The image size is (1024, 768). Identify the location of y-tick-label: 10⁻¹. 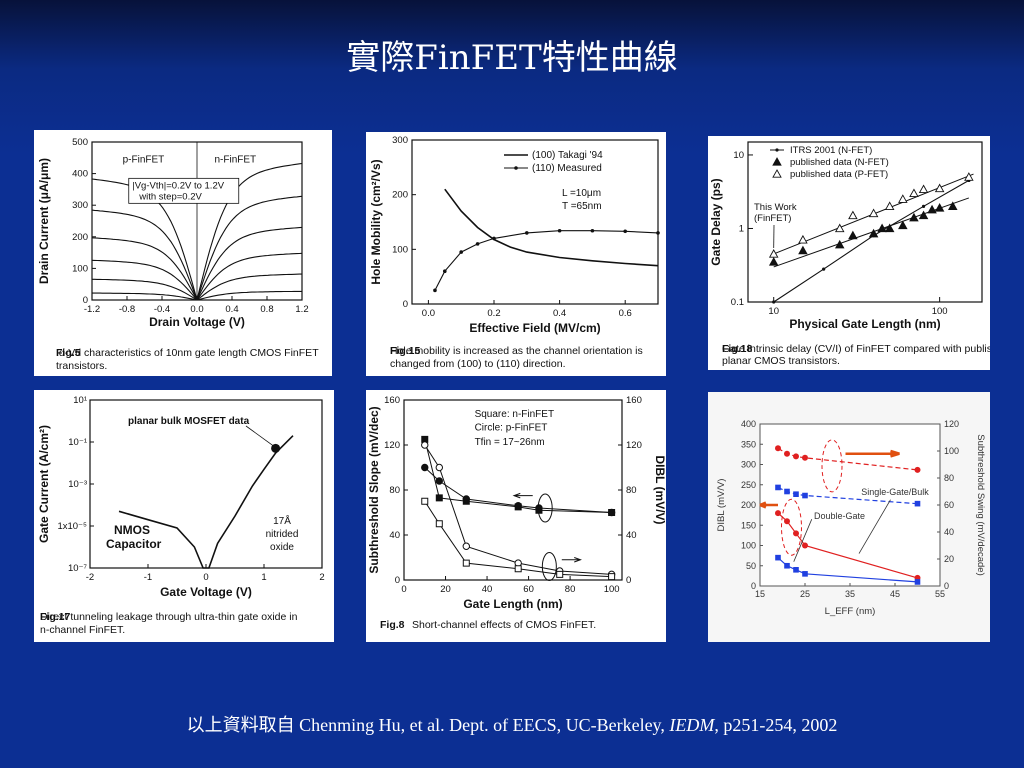
(77, 442).